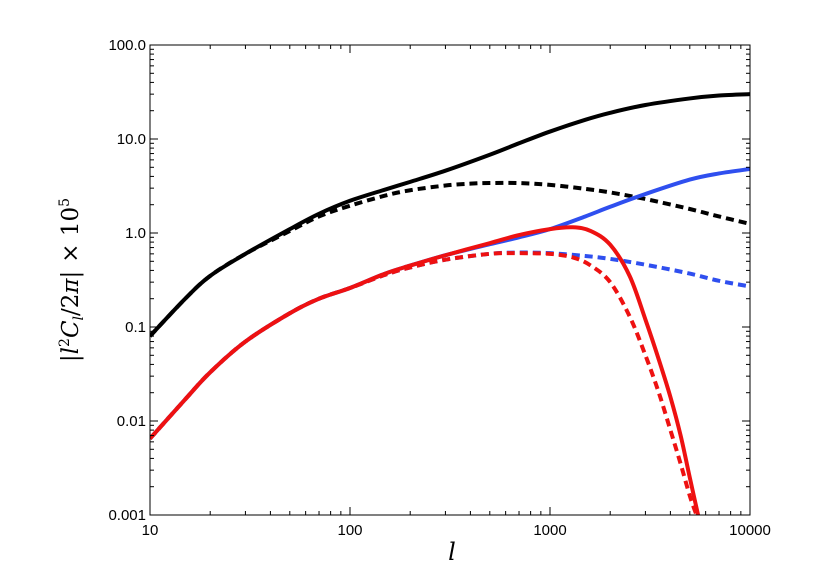 This screenshot has width=830, height=576. Describe the element at coordinates (131, 139) in the screenshot. I see `y-tick-label: 10.0` at that location.